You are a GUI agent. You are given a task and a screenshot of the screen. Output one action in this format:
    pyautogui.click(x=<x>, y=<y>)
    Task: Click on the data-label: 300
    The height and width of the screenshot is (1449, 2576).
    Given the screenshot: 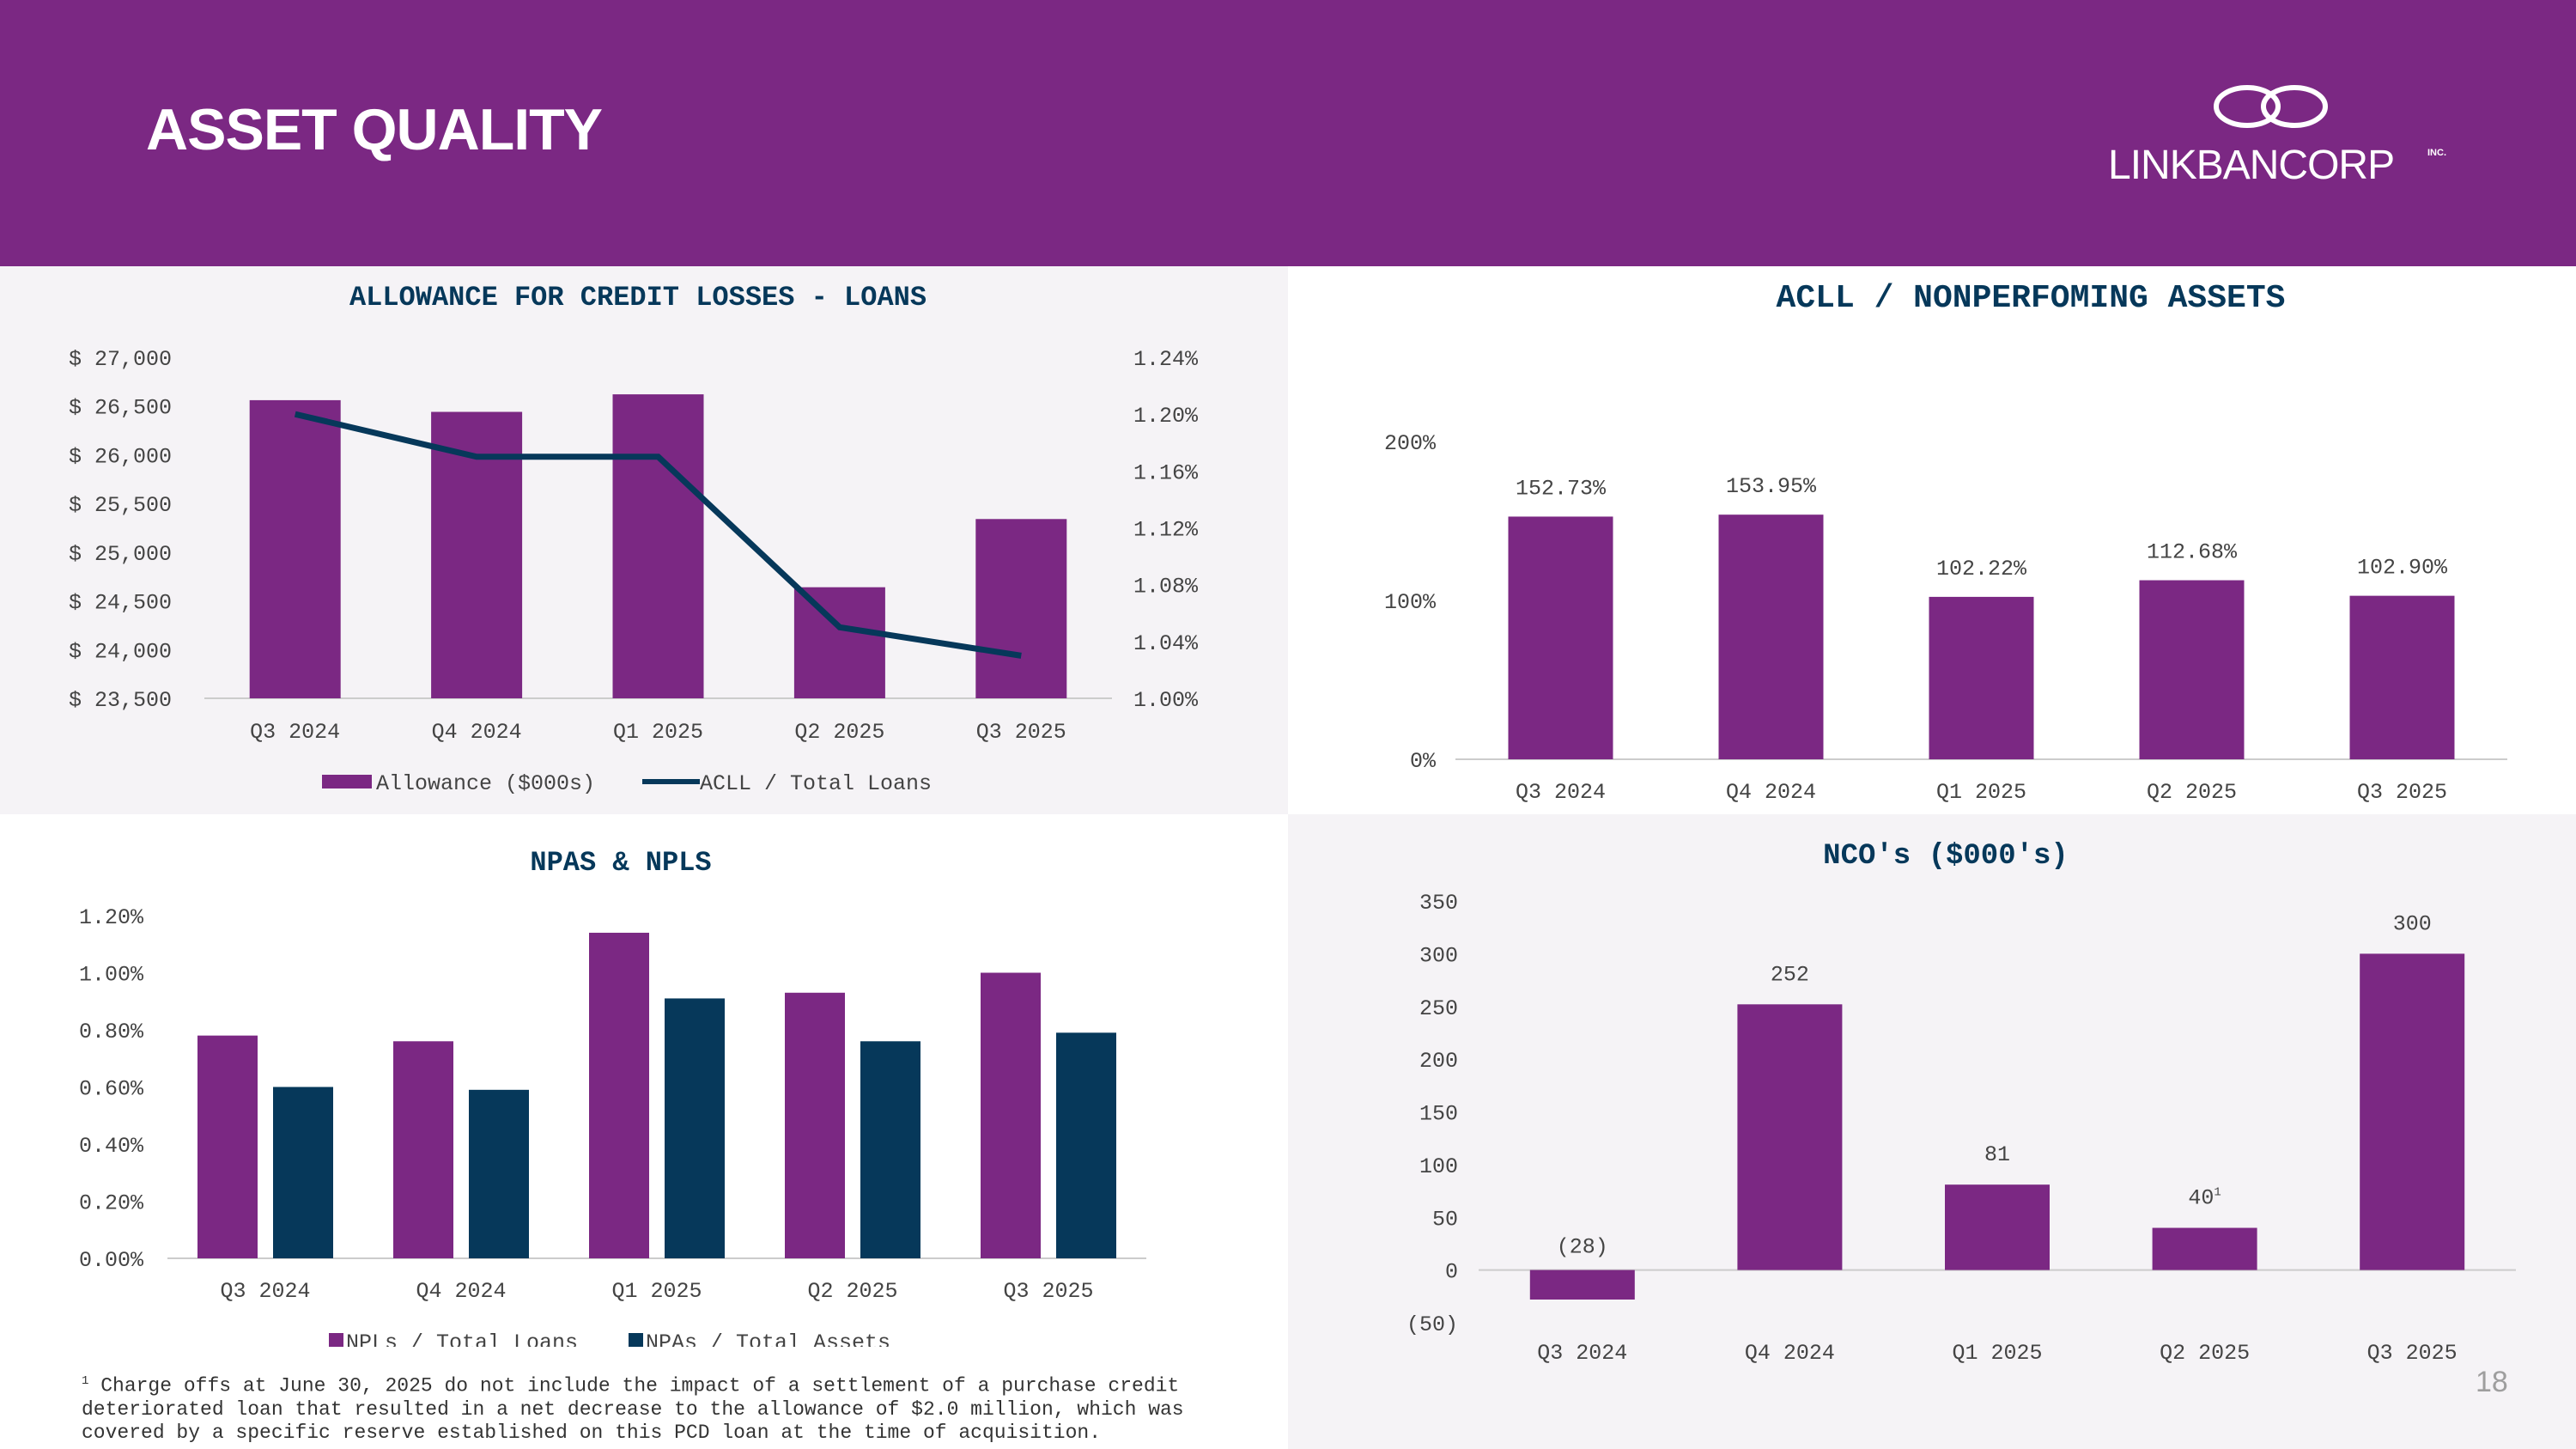 What is the action you would take?
    pyautogui.click(x=2412, y=924)
    